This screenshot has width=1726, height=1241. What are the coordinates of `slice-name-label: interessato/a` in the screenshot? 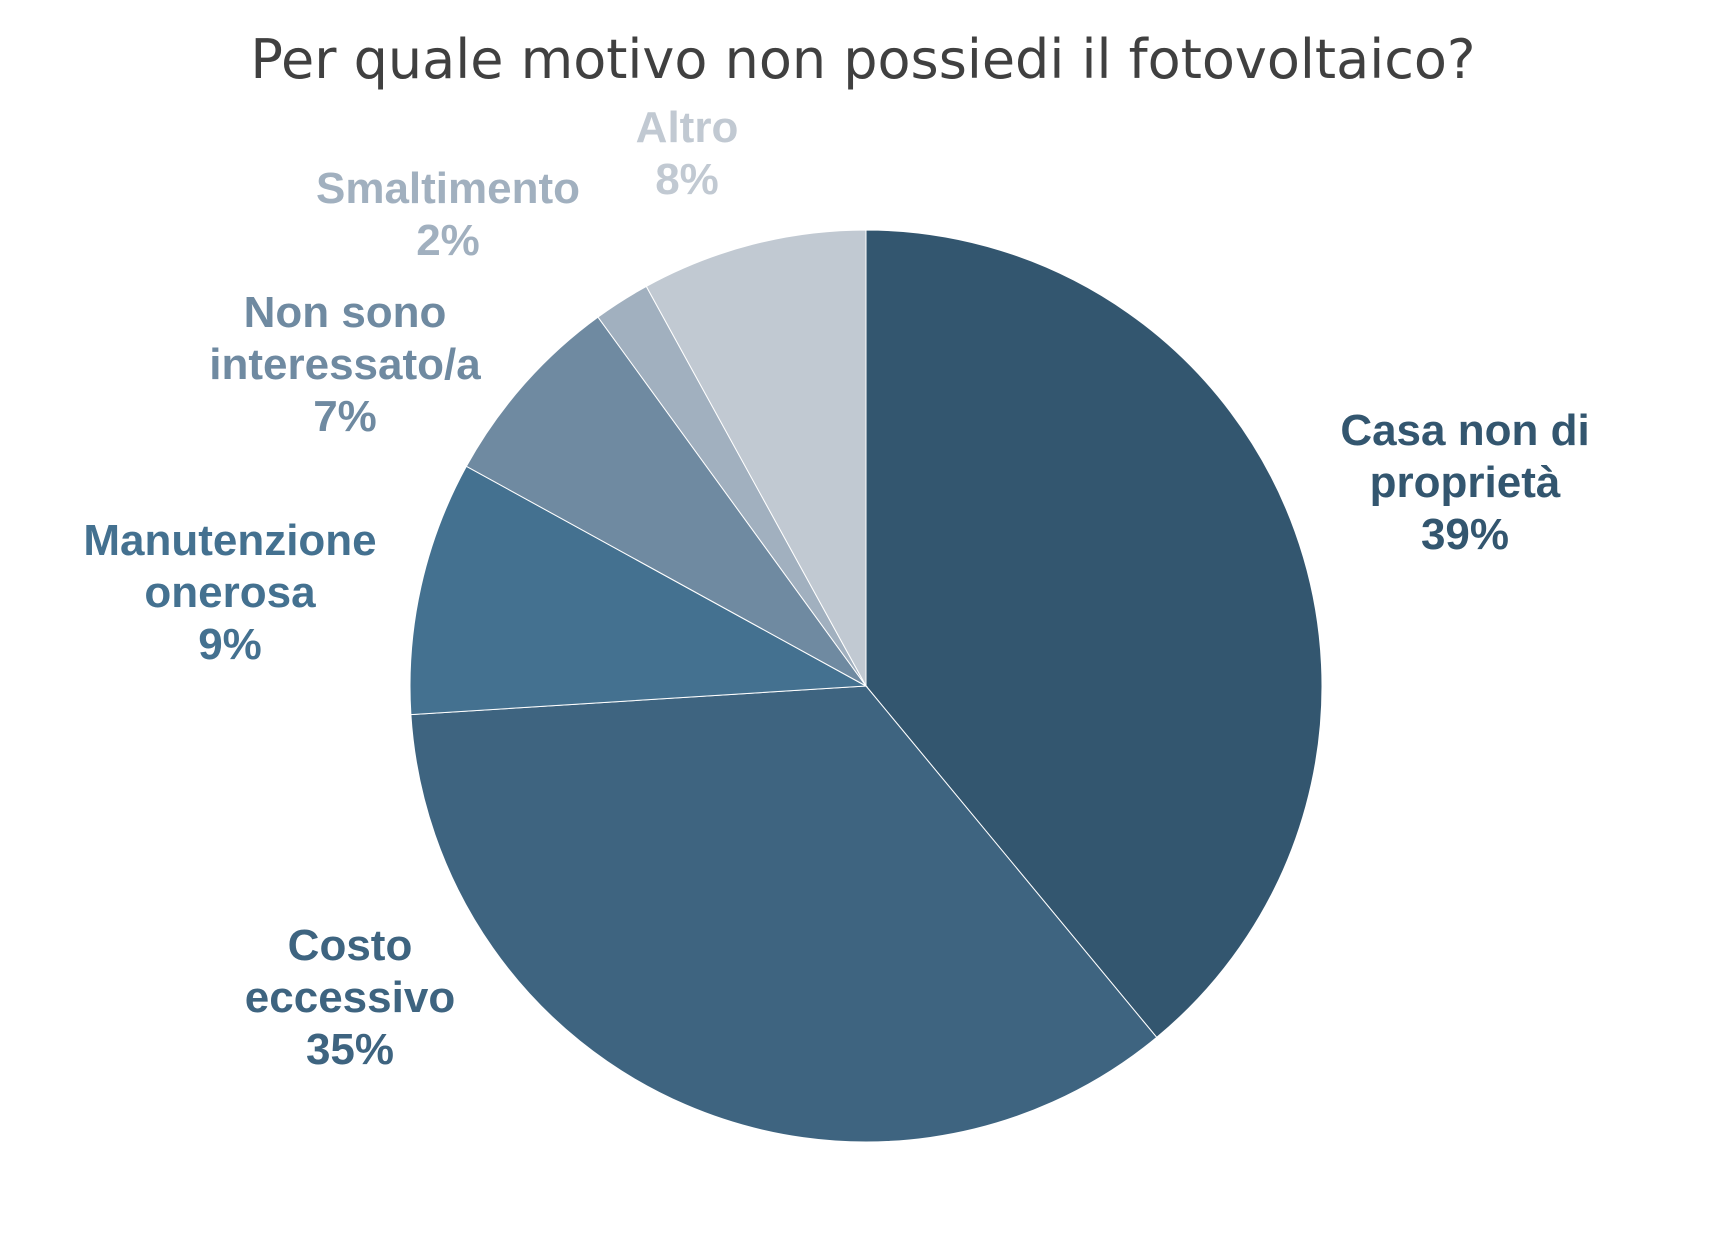 It's located at (345, 364).